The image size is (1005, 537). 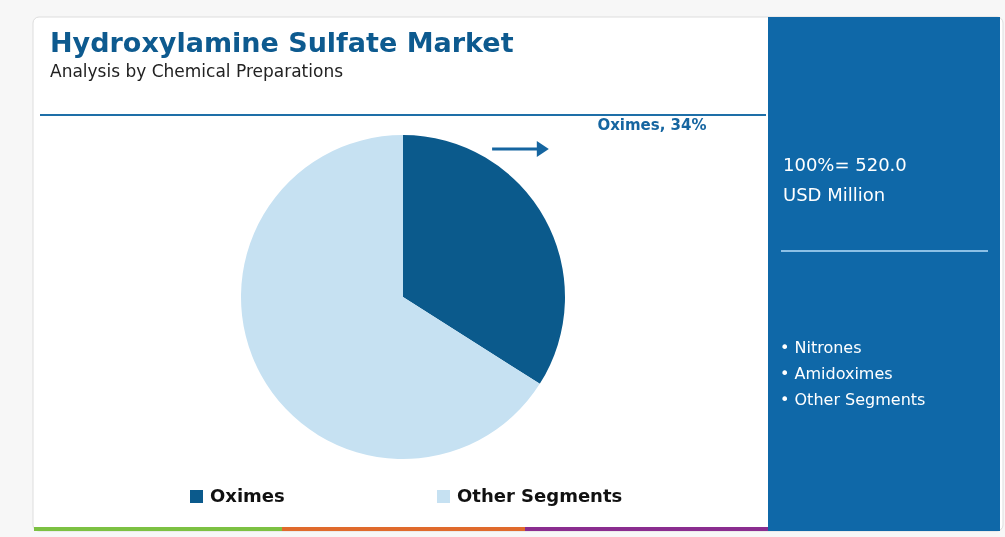 I want to click on chart-title: Hydroxylamine Sulfate Market, so click(x=282, y=42).